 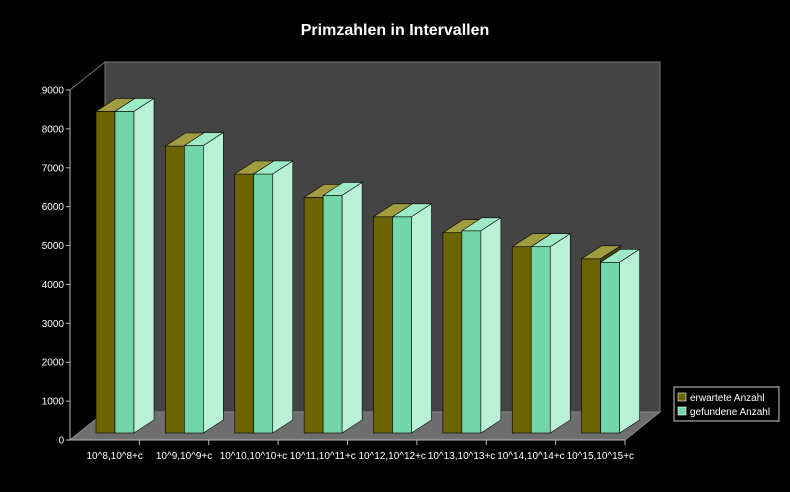 I want to click on floor, so click(x=365, y=426).